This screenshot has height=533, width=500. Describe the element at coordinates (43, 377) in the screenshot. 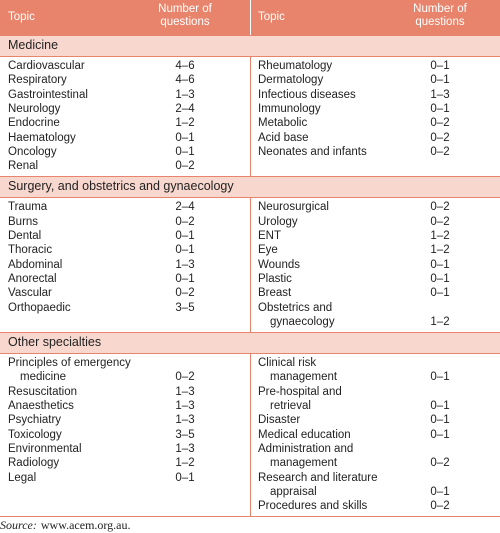

I see `topic: medicine` at that location.